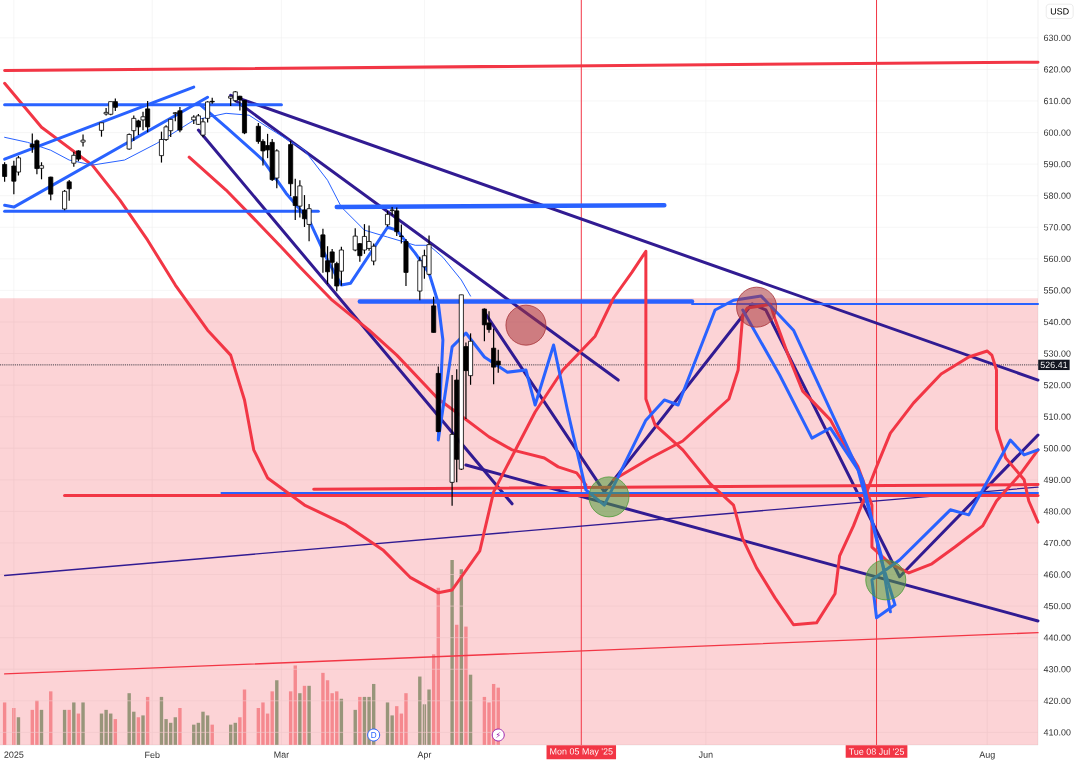 The height and width of the screenshot is (769, 1091). What do you see at coordinates (1054, 365) in the screenshot?
I see `ref-line-label: 526.41` at bounding box center [1054, 365].